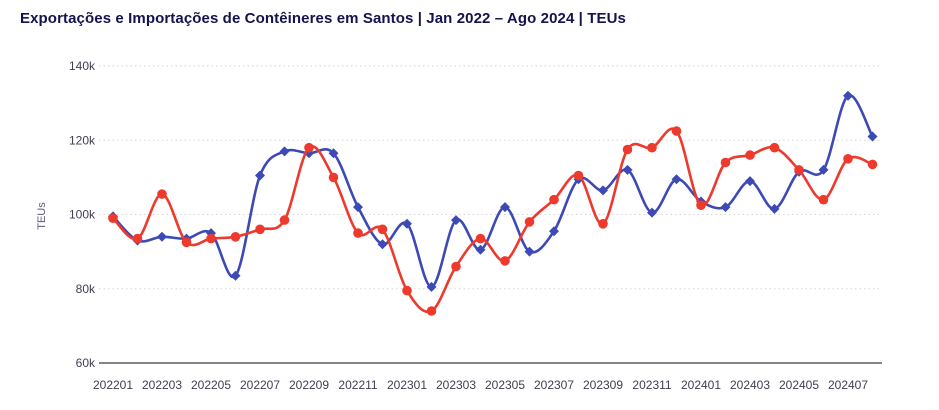  I want to click on x-tick-label: 202201, so click(113, 385).